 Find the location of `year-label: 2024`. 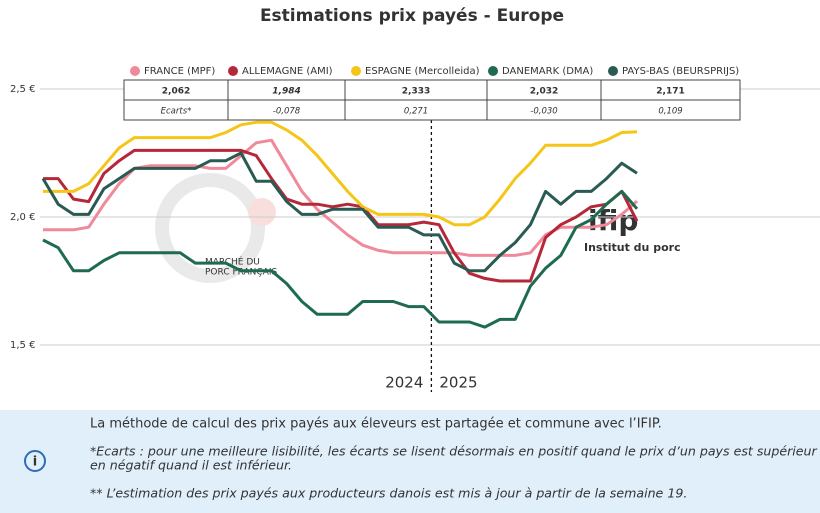

year-label: 2024 is located at coordinates (404, 383).